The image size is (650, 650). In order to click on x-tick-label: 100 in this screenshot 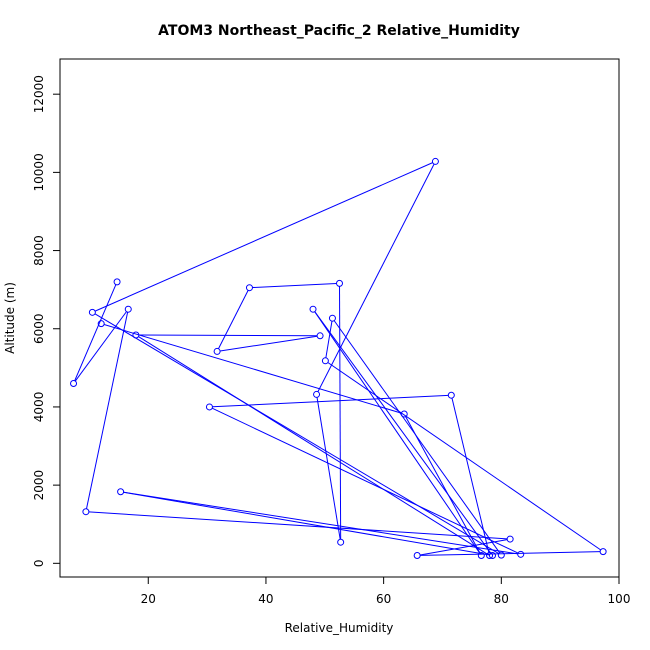, I will do `click(619, 599)`.